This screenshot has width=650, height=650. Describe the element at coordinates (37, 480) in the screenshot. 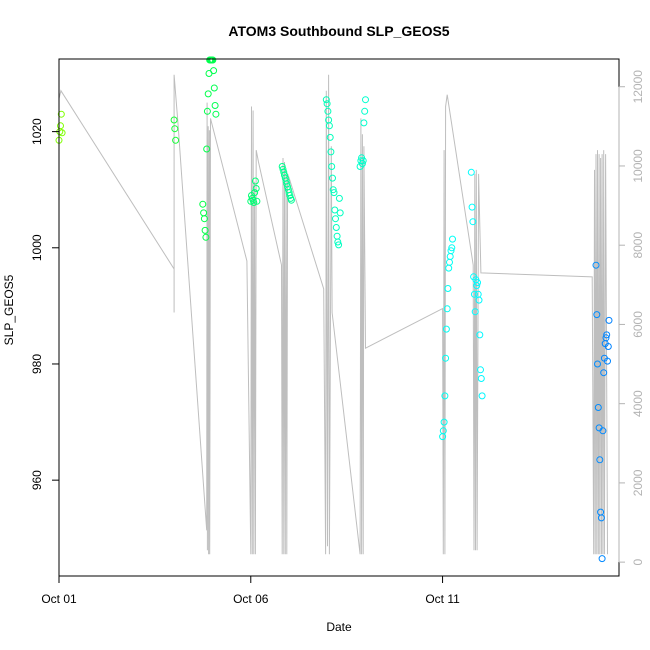

I see `y-tick-label: 960` at that location.